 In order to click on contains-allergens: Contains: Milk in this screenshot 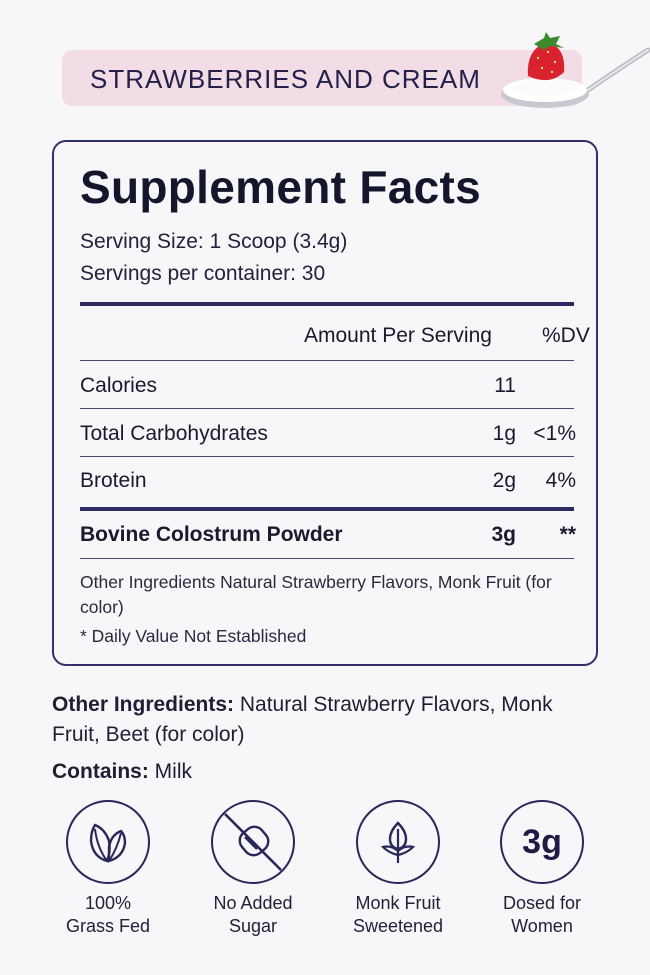, I will do `click(122, 772)`.